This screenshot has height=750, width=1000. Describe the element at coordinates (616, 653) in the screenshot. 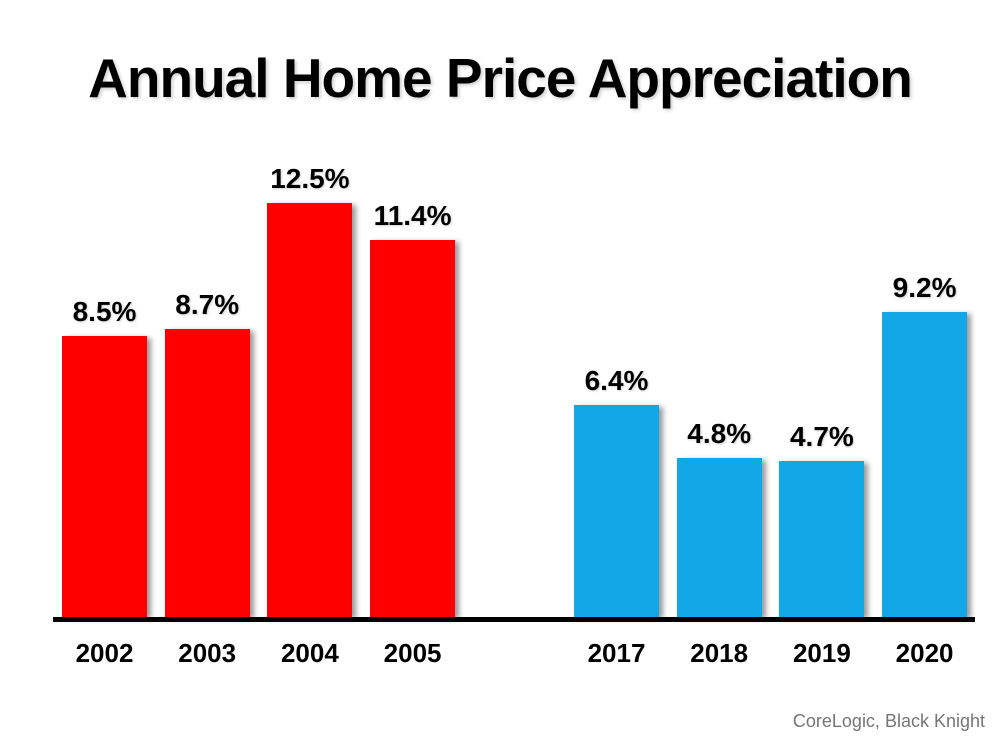

I see `year-label-2017: 2017` at that location.